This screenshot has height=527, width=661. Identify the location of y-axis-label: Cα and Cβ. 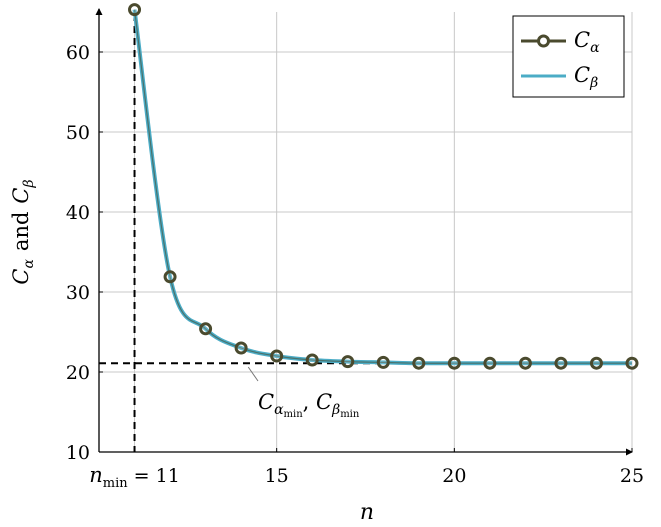
(23, 231).